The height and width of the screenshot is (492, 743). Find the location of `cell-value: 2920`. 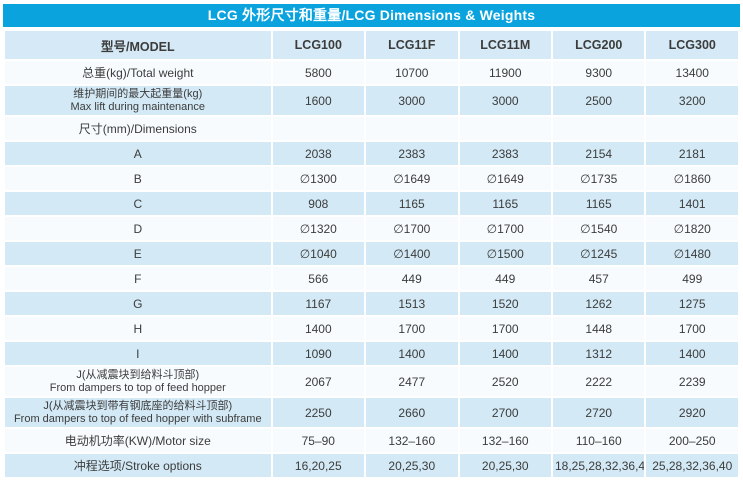

cell-value: 2920 is located at coordinates (692, 412).